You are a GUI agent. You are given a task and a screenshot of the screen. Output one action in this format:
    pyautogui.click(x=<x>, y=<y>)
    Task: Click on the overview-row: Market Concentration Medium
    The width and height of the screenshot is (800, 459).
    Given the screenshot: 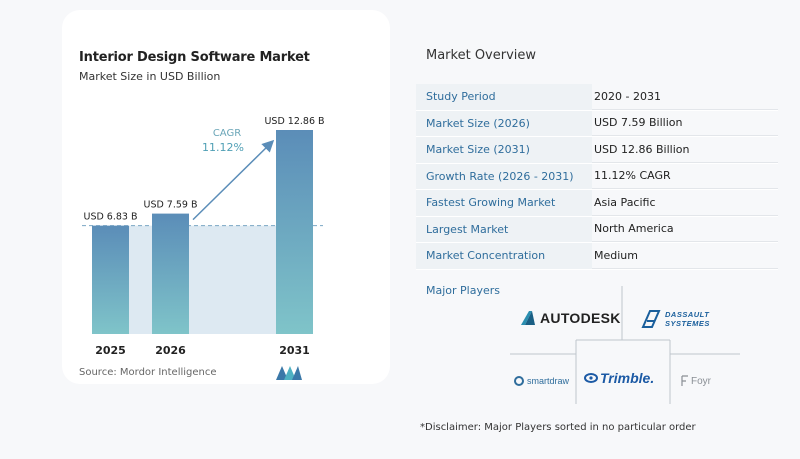 What is the action you would take?
    pyautogui.click(x=597, y=256)
    